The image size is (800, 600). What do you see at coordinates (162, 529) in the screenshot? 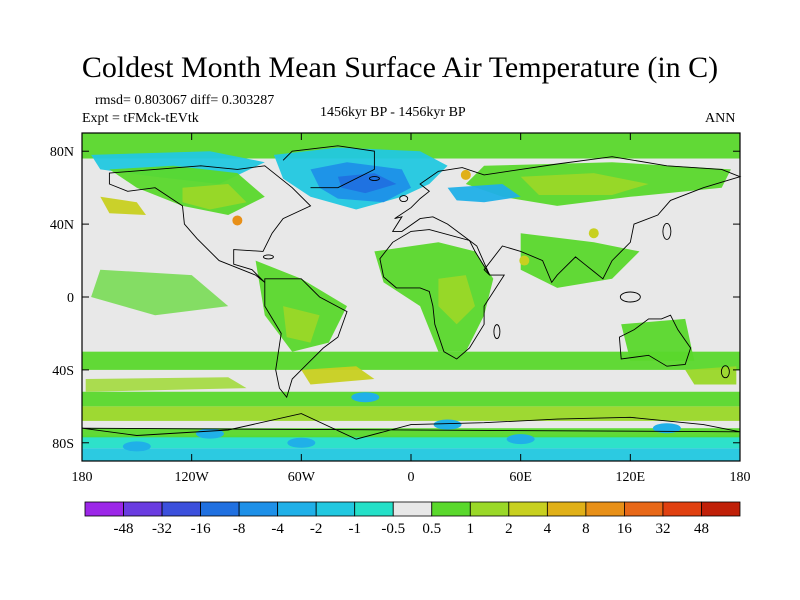
I see `colorbar-label: -32` at bounding box center [162, 529].